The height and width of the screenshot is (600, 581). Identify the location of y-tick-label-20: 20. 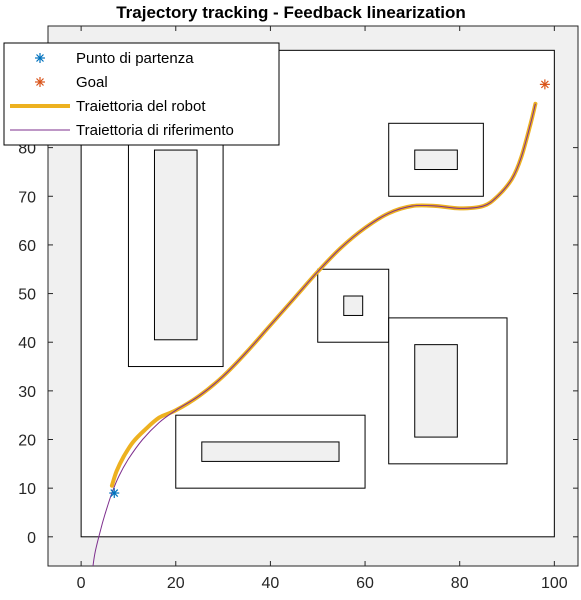
(27, 441).